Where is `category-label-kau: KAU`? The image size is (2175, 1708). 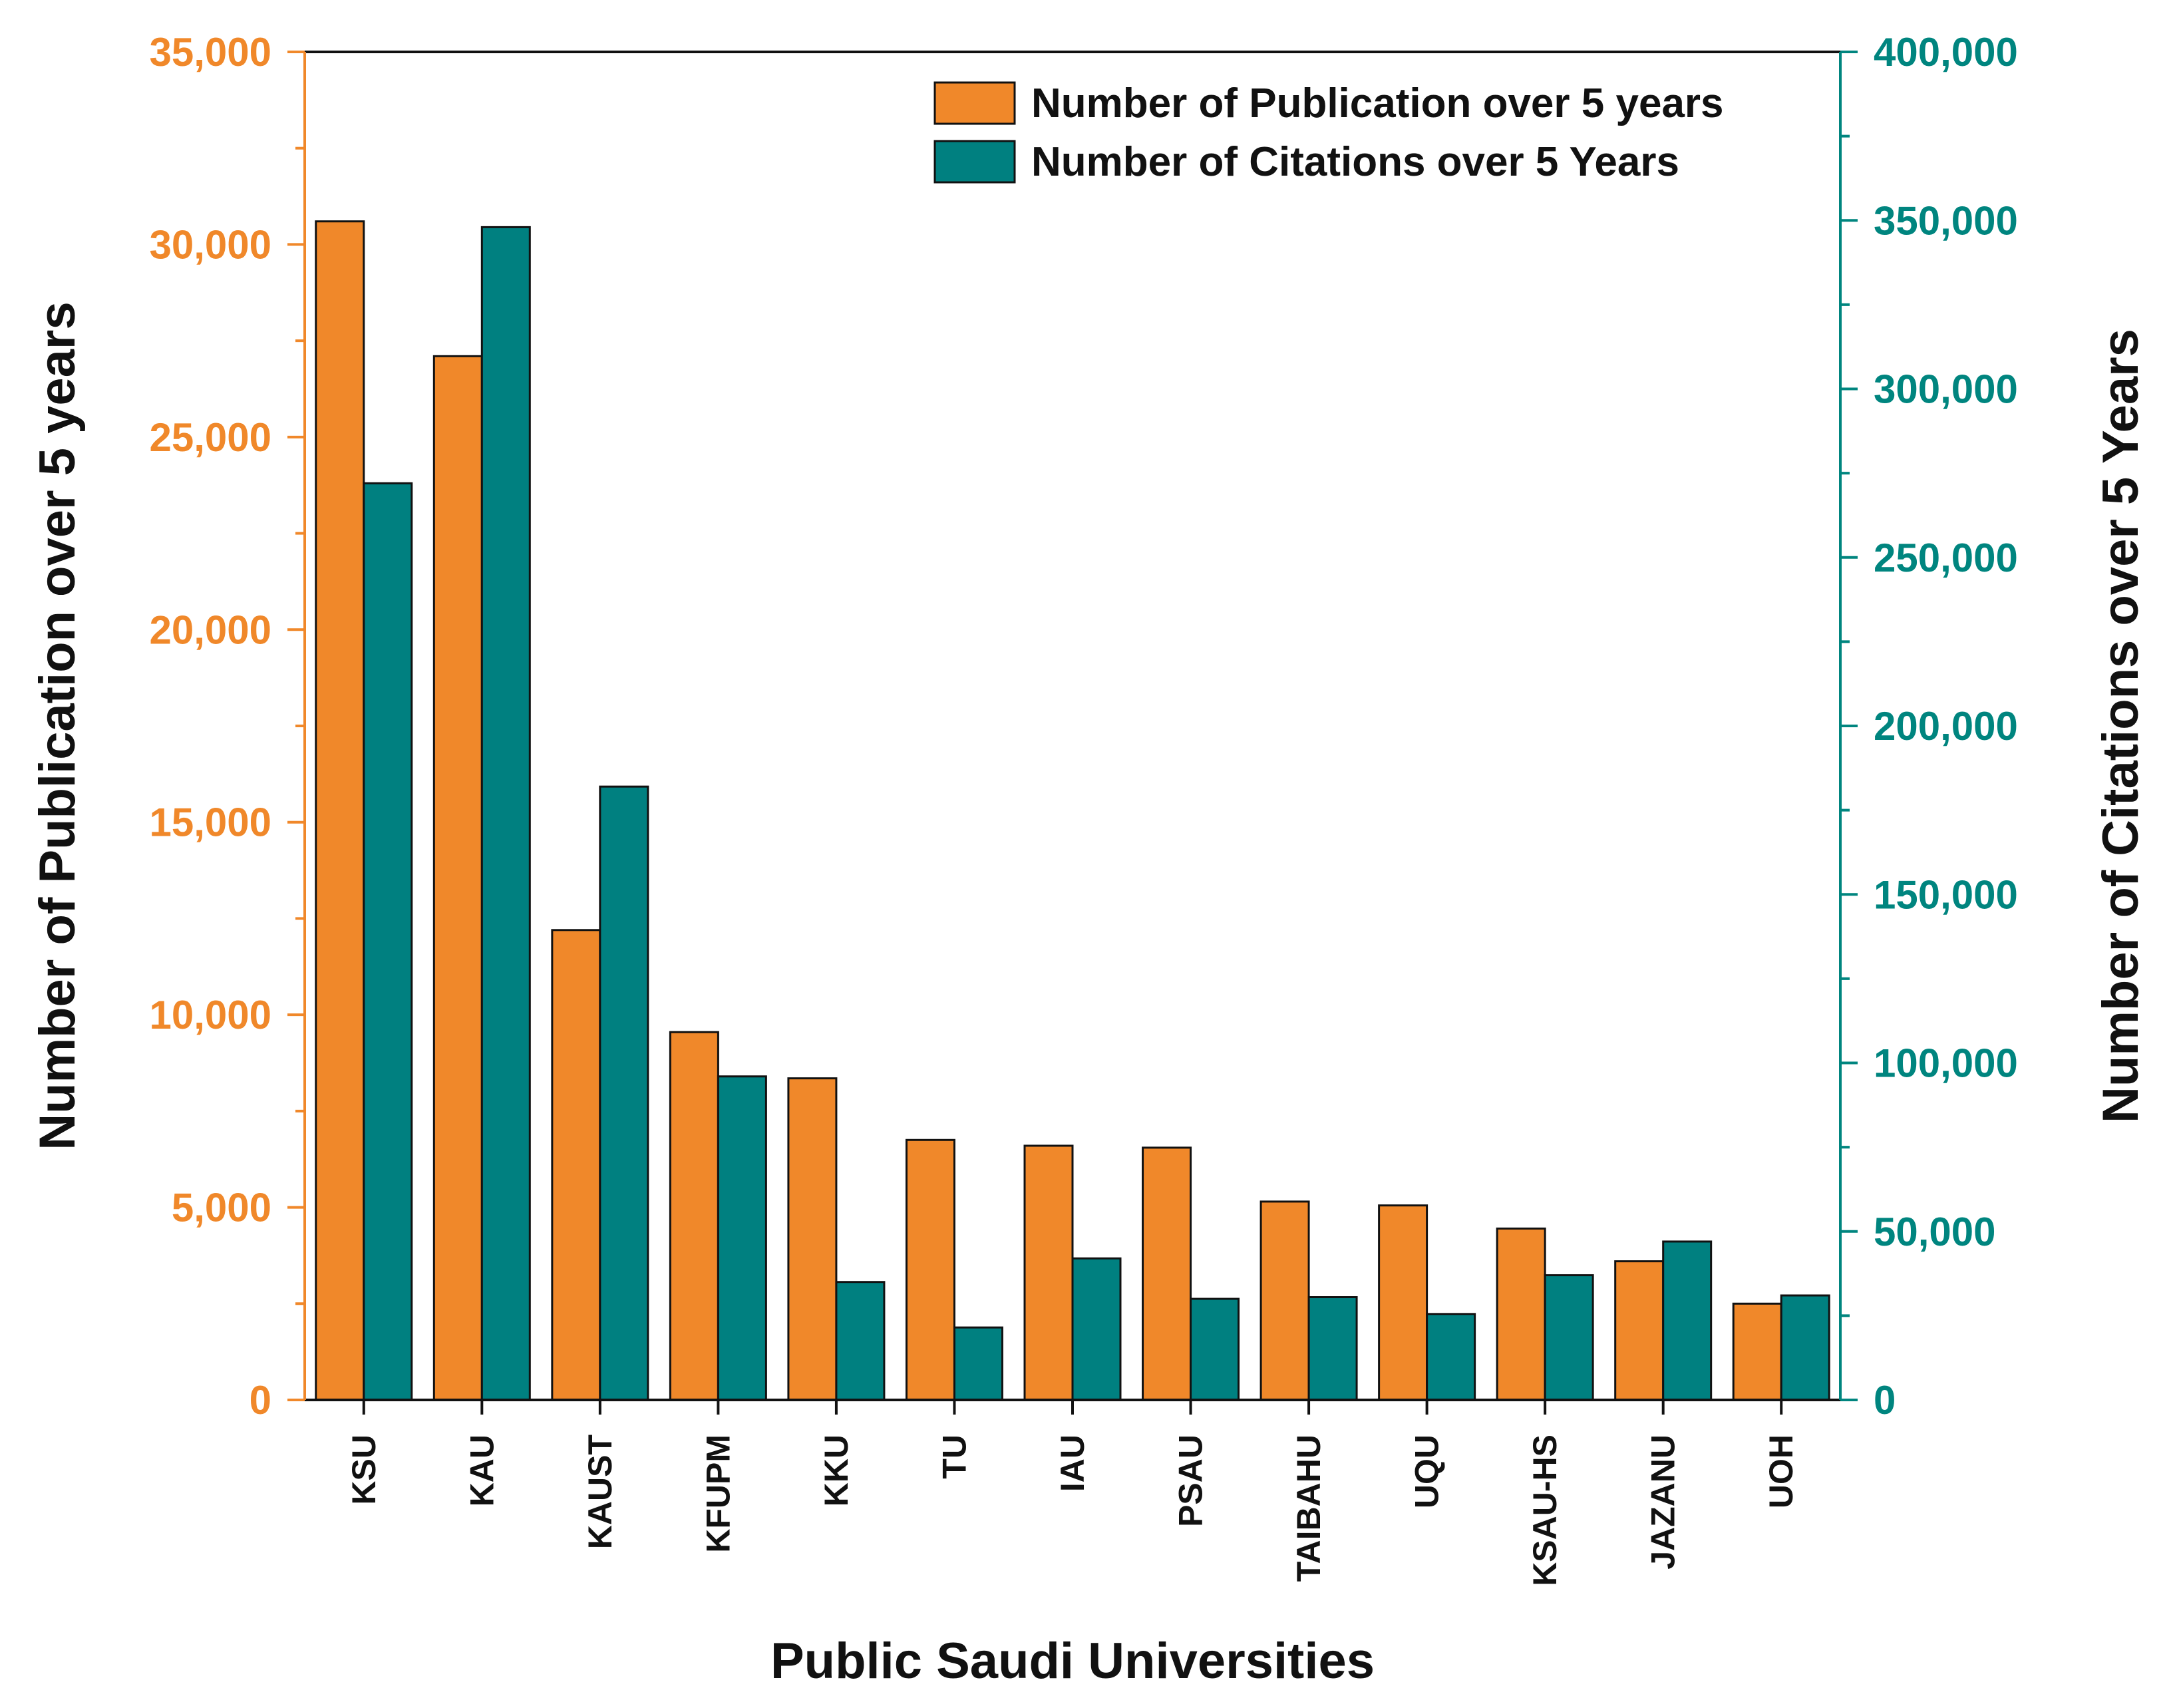
category-label-kau: KAU is located at coordinates (481, 1470).